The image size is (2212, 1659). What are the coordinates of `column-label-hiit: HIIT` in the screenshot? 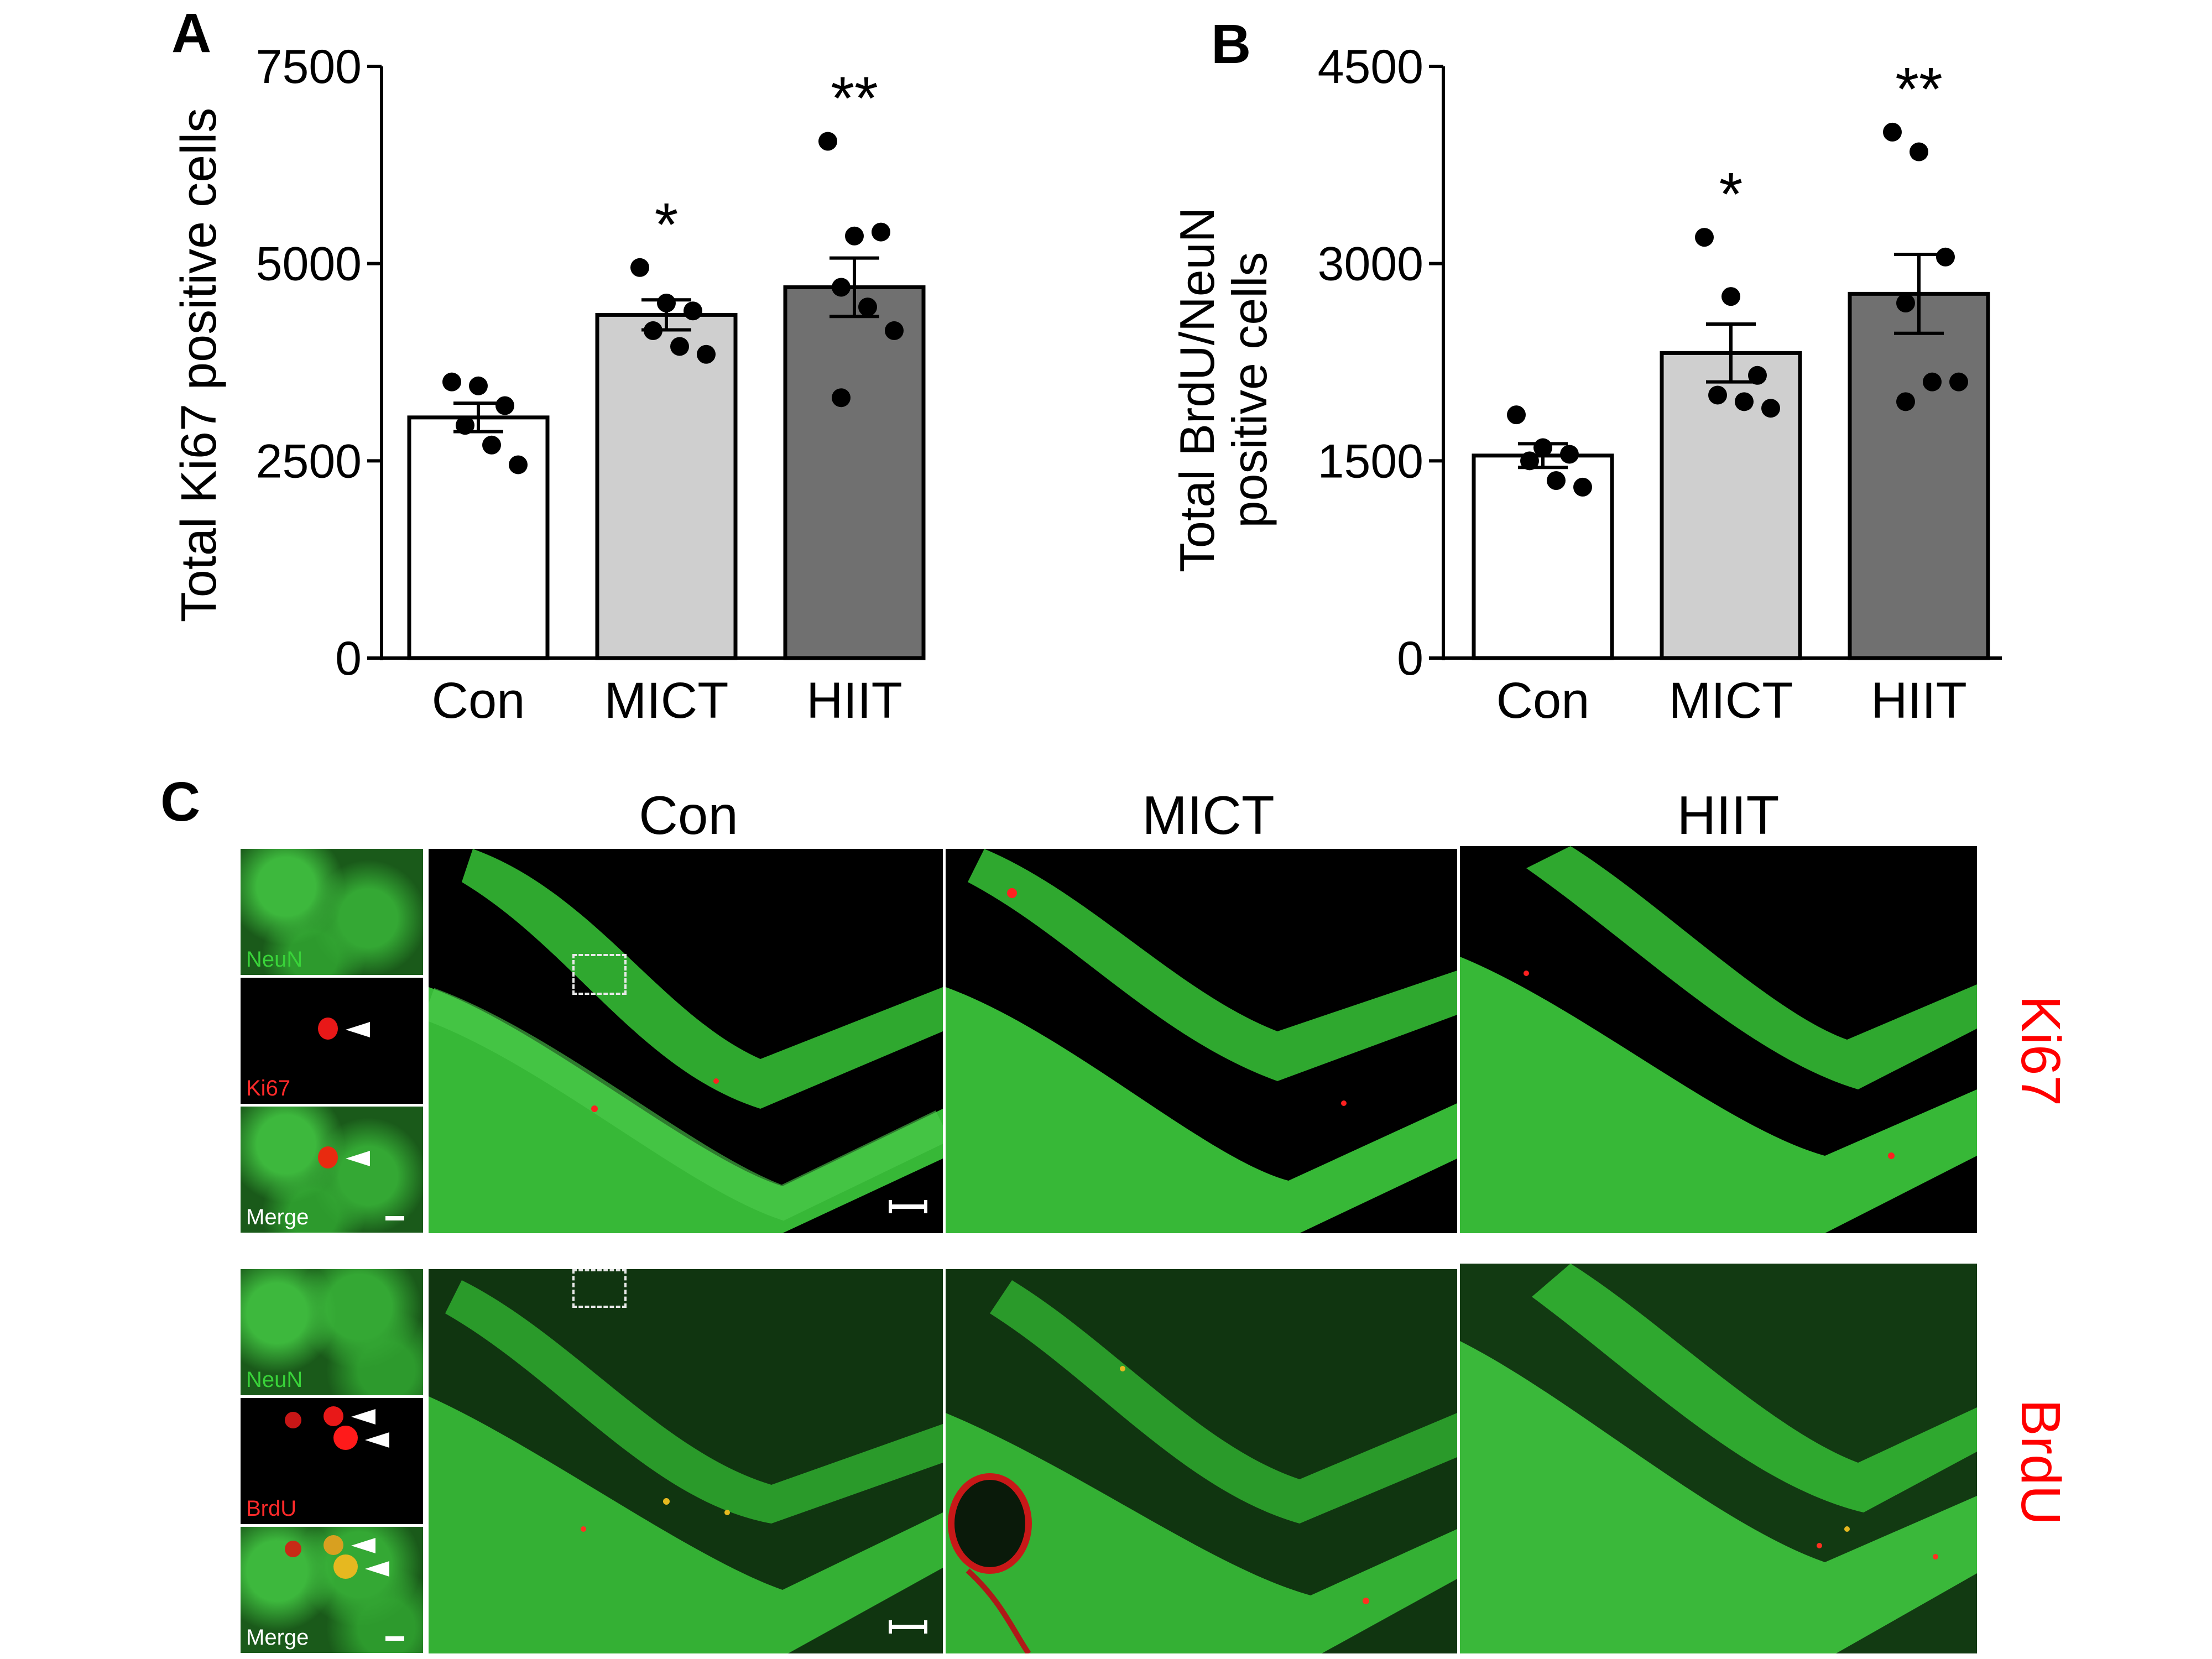 It's located at (1729, 816).